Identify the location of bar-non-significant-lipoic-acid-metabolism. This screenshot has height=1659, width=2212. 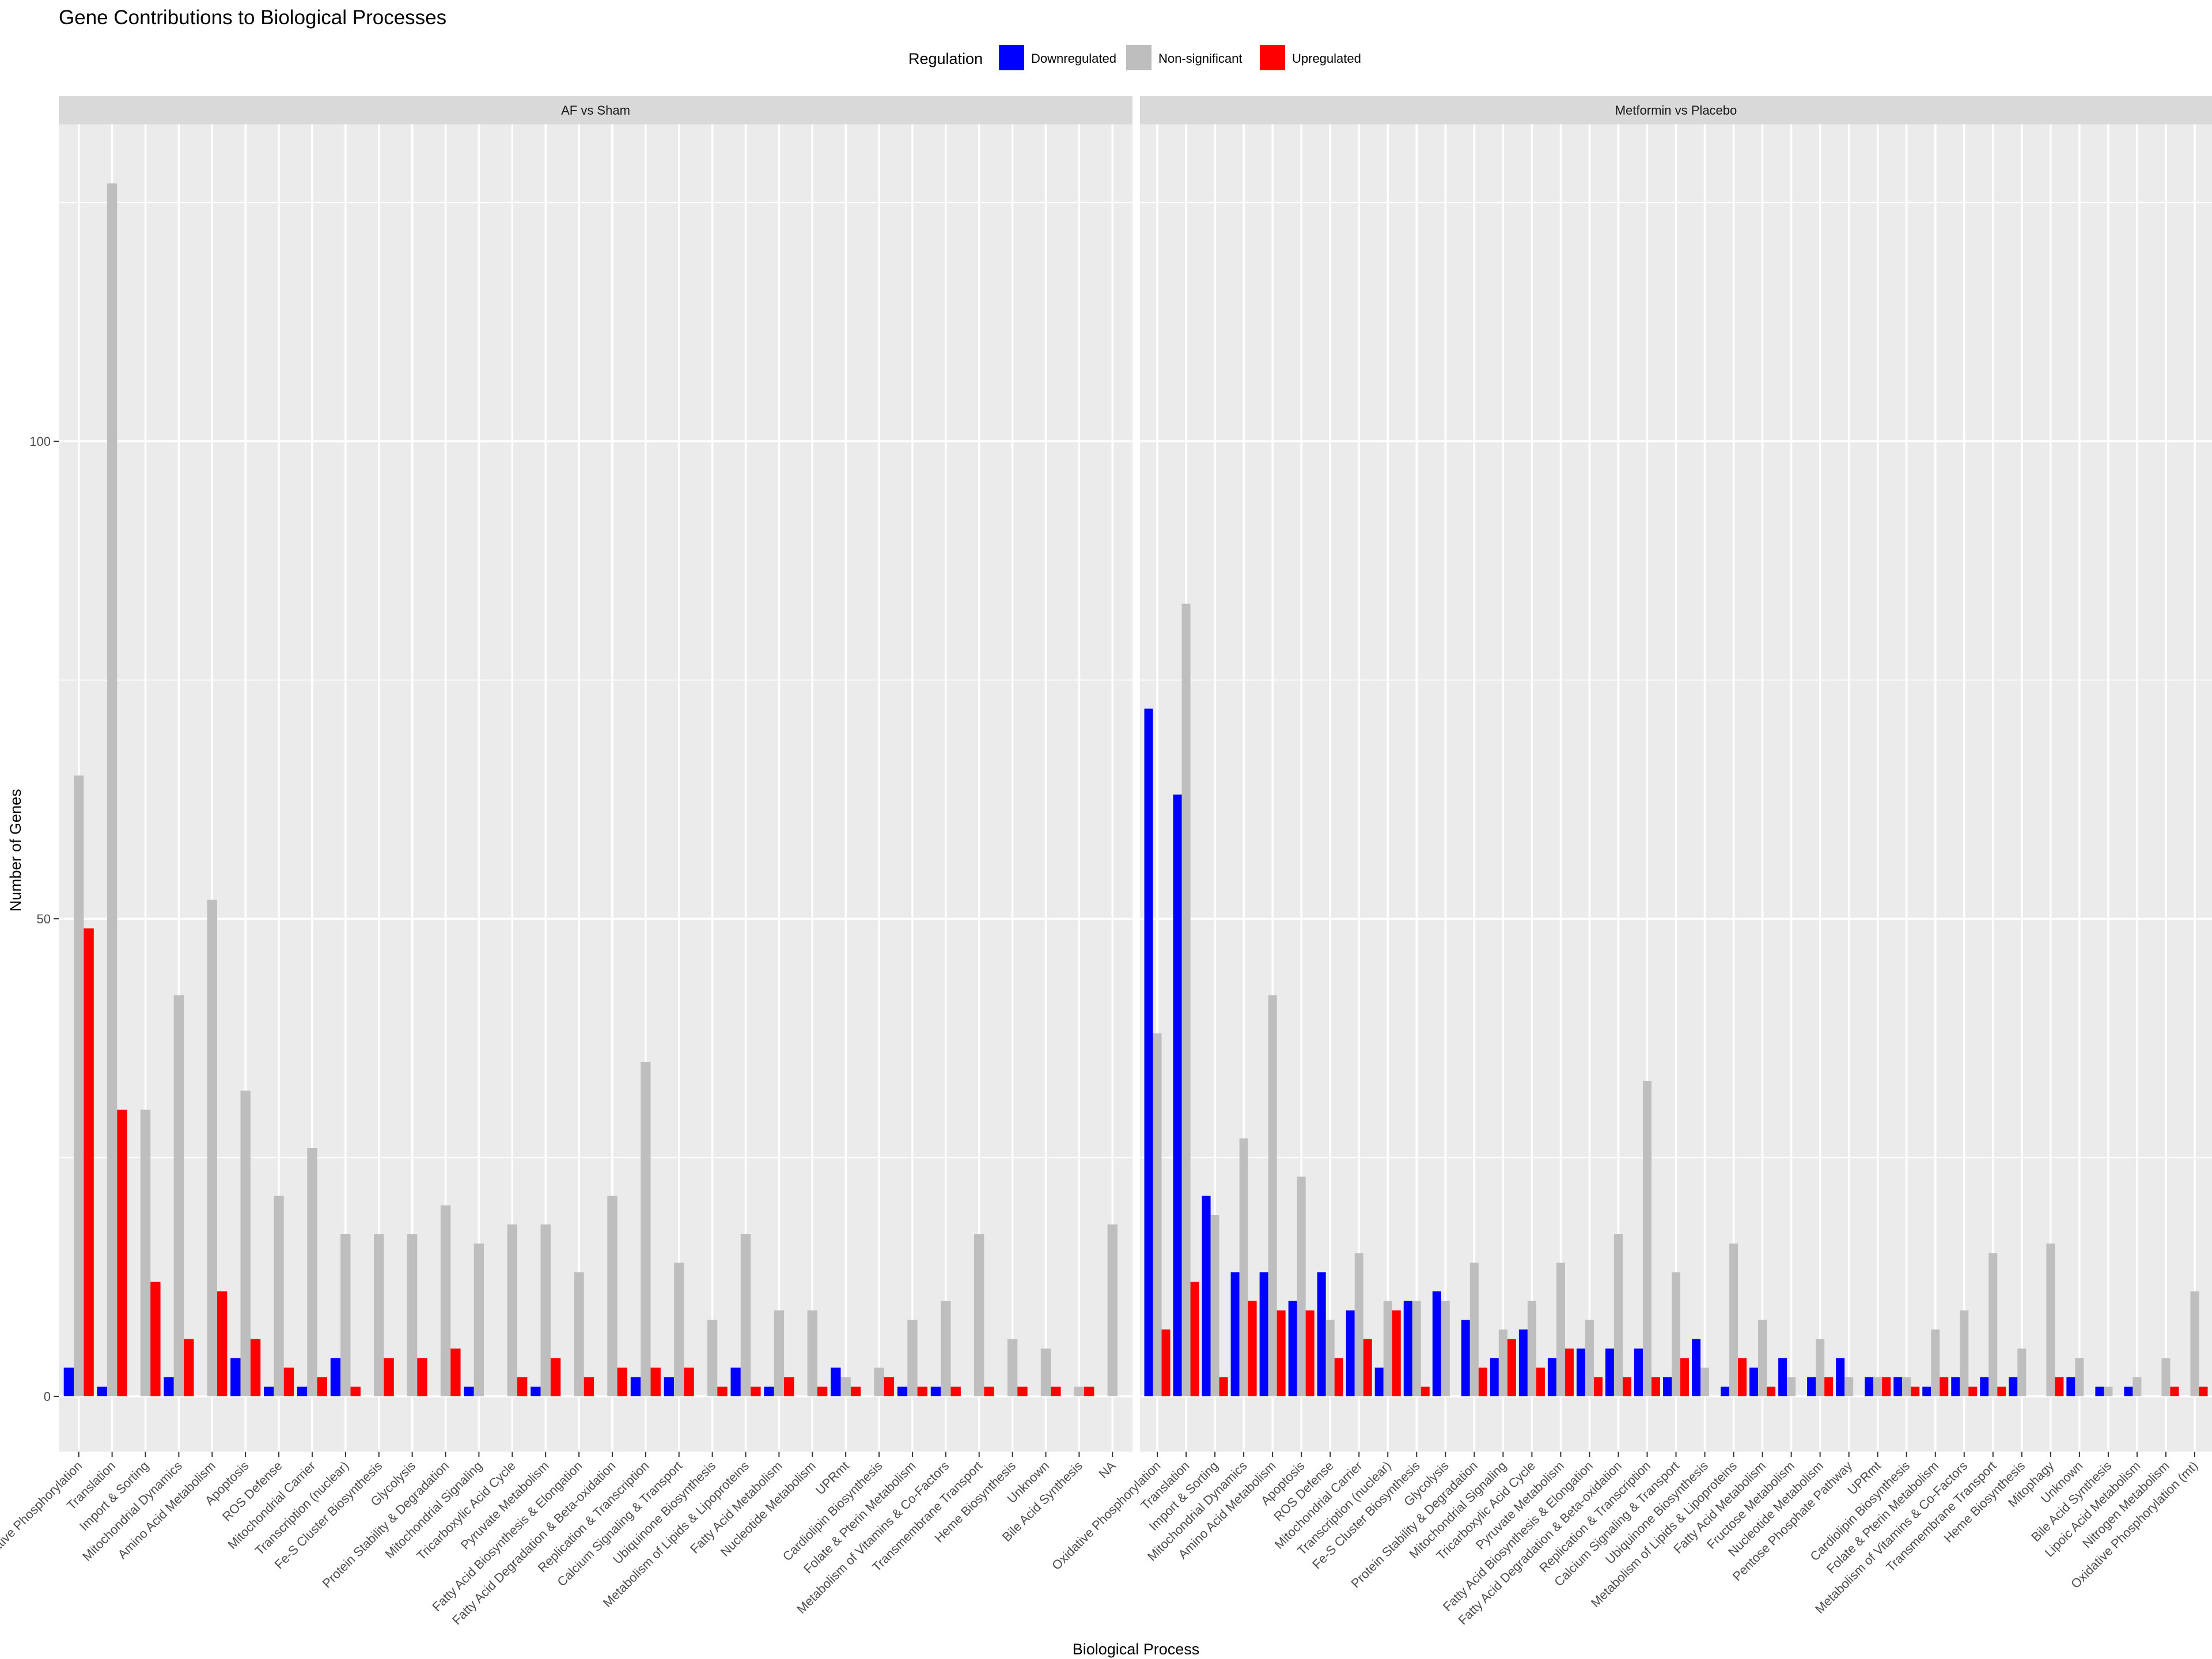
(2137, 1386).